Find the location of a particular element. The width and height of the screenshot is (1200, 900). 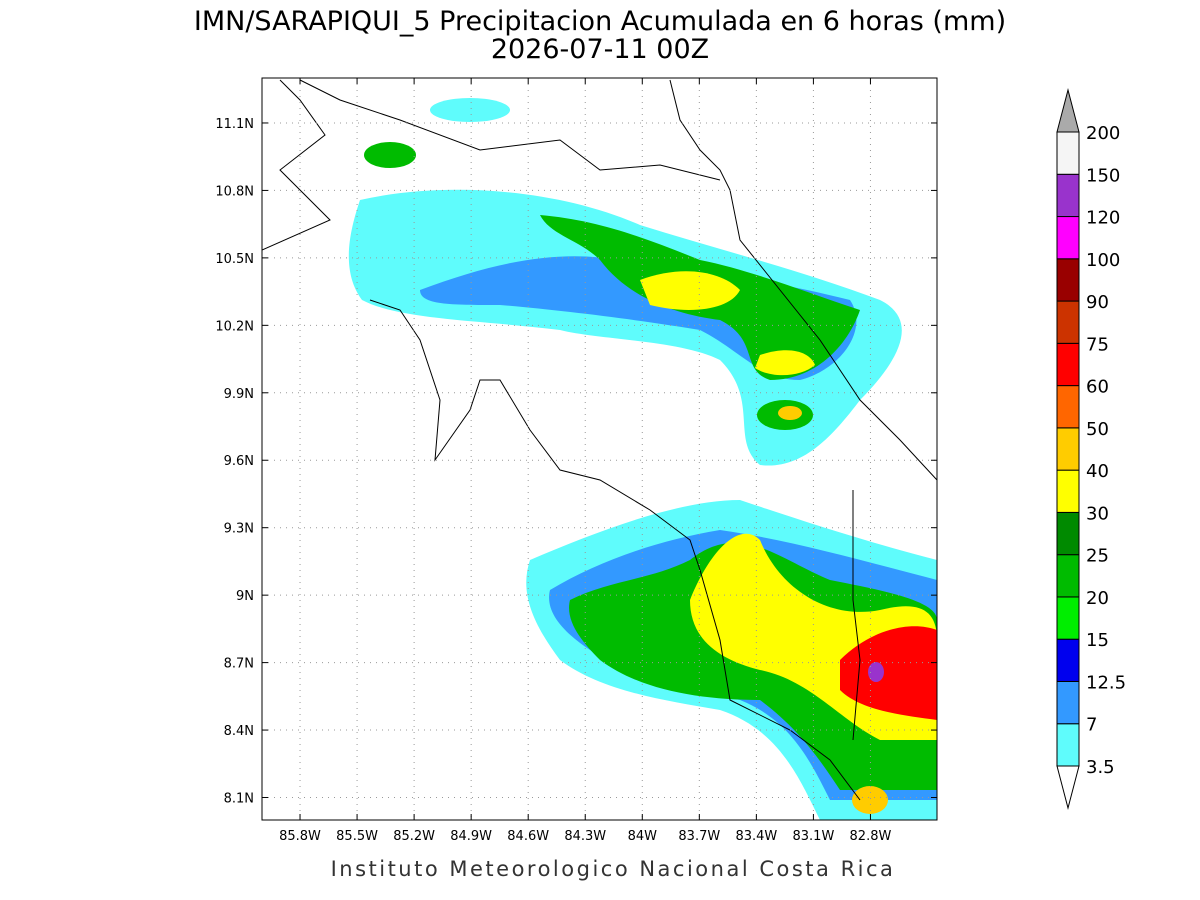

colorbar-label: 30 is located at coordinates (1097, 513).